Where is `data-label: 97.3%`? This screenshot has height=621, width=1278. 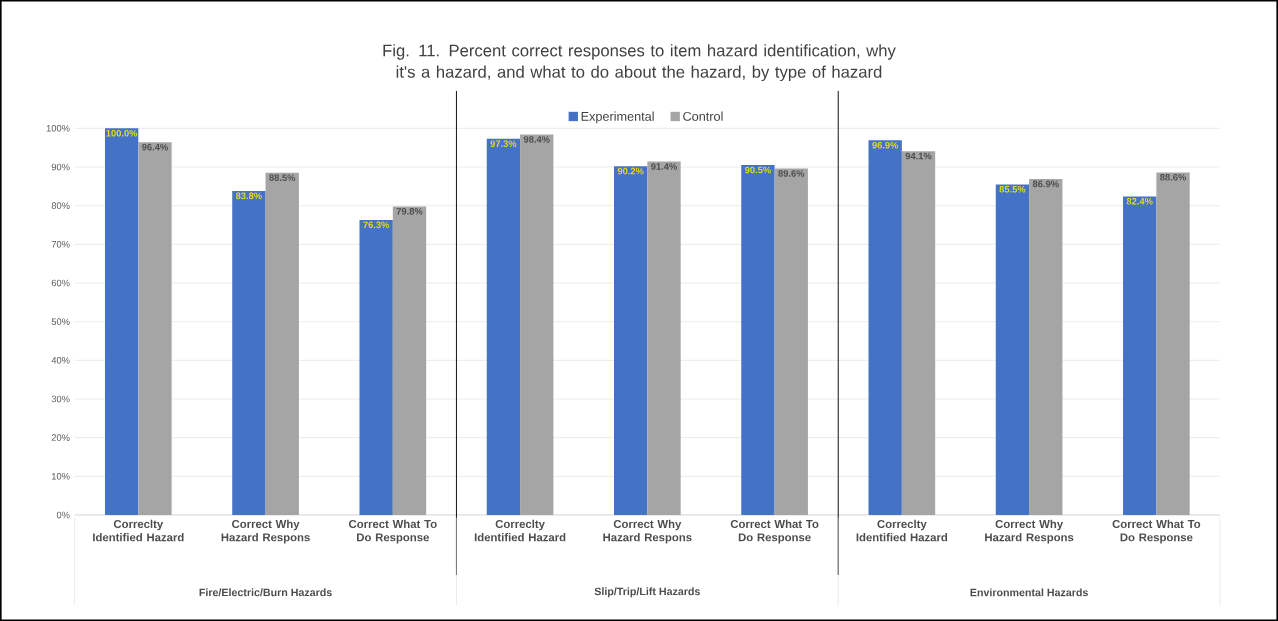
data-label: 97.3% is located at coordinates (503, 143).